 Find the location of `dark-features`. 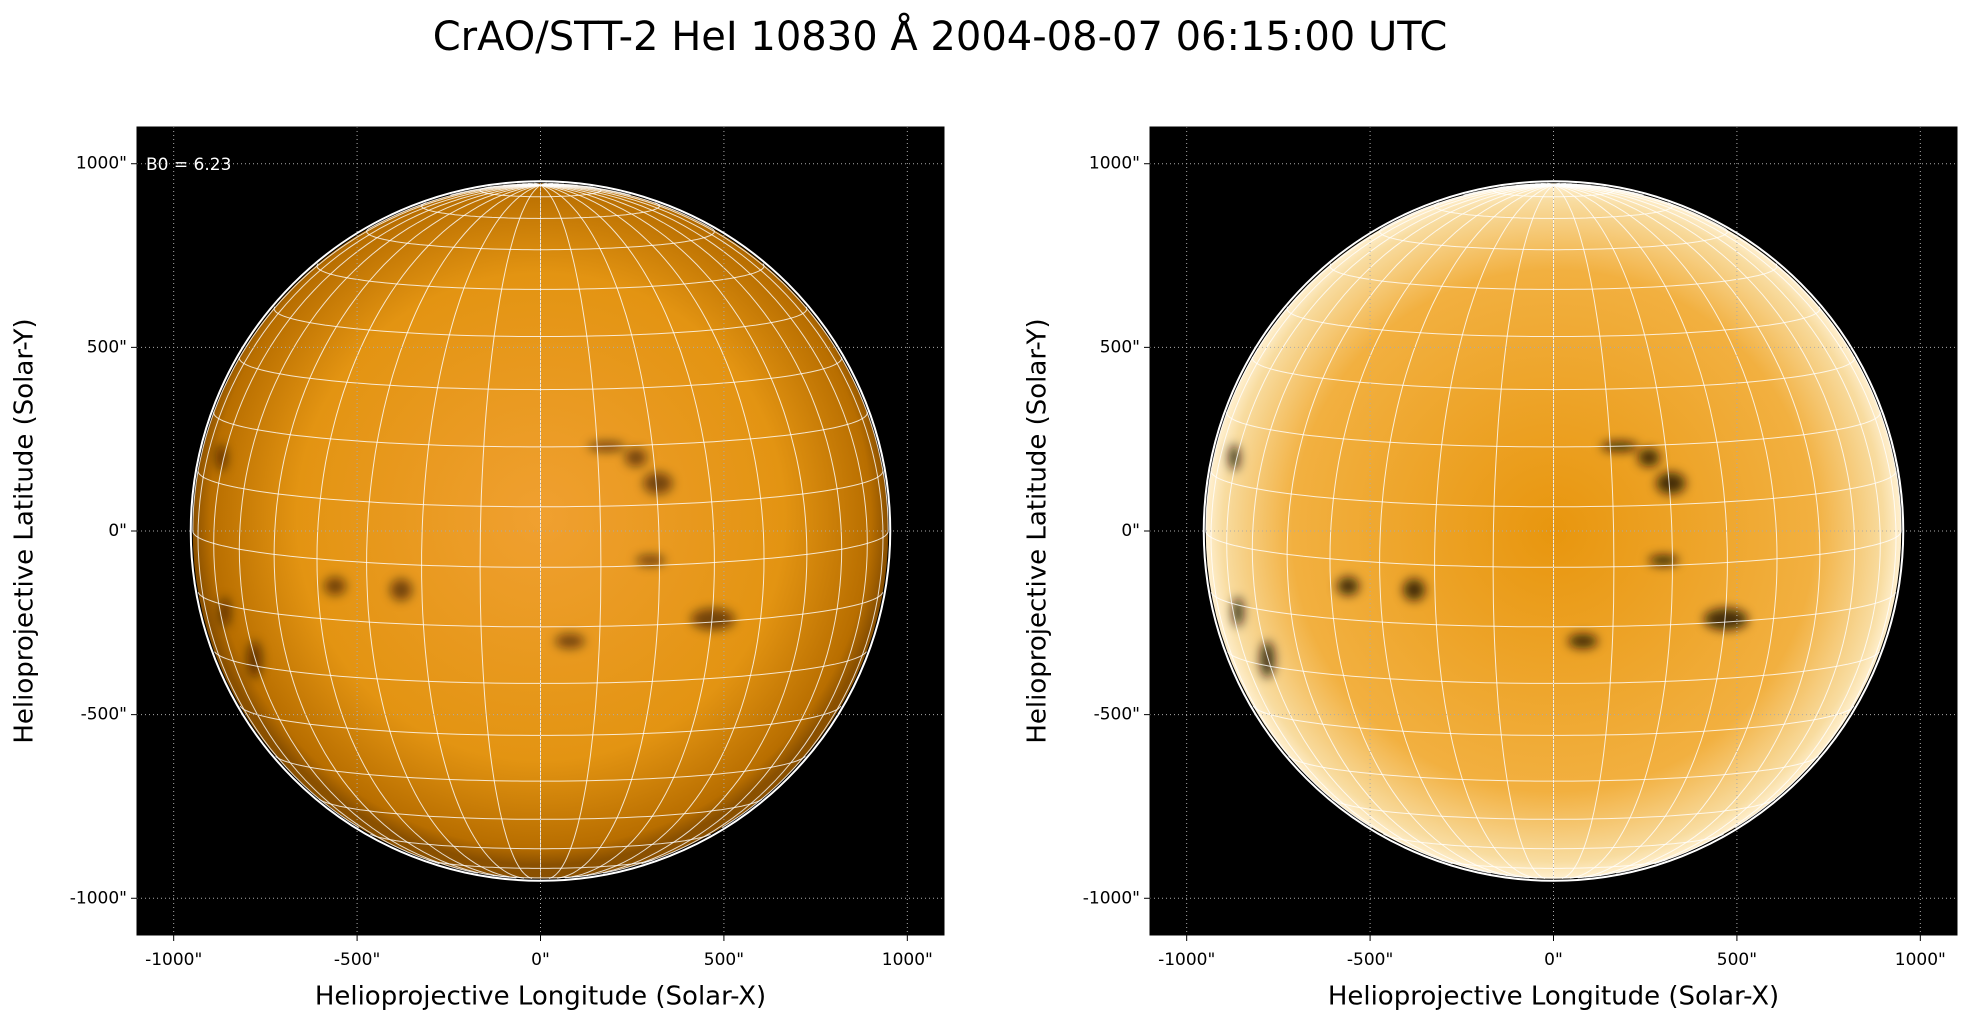

dark-features is located at coordinates (1488, 559).